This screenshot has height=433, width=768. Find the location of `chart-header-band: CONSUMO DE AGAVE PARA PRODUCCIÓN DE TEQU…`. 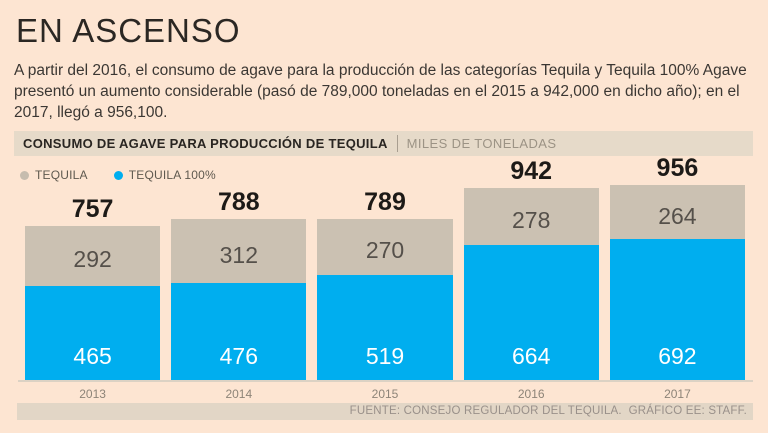

chart-header-band: CONSUMO DE AGAVE PARA PRODUCCIÓN DE TEQU… is located at coordinates (383, 143).